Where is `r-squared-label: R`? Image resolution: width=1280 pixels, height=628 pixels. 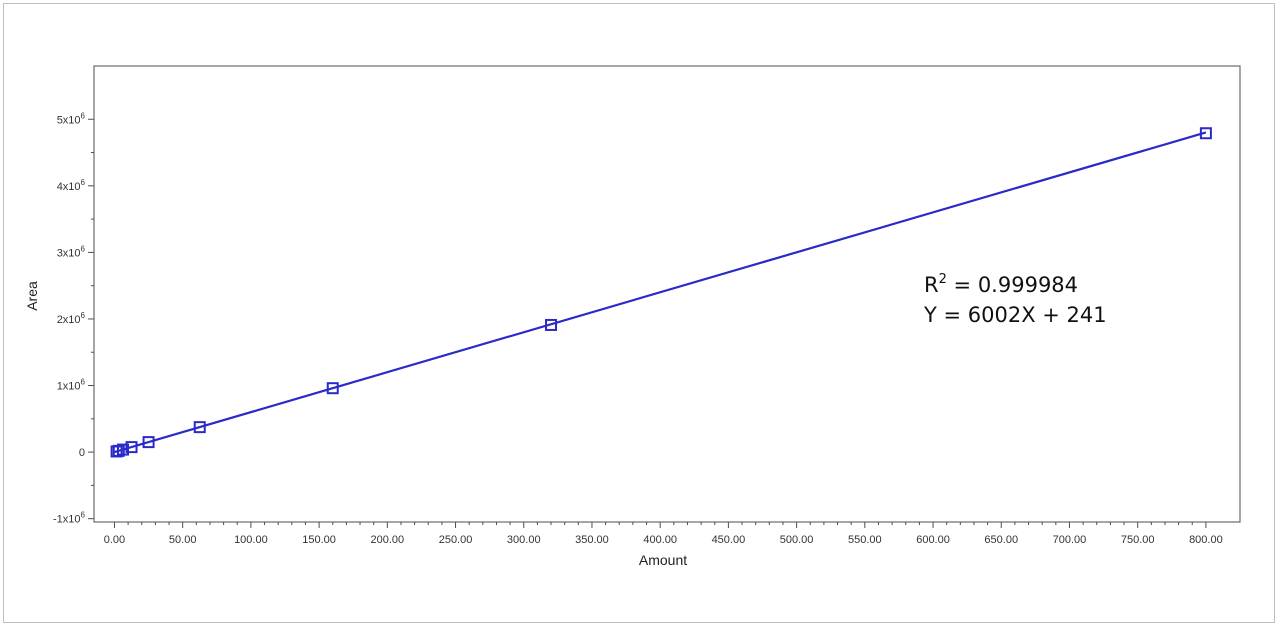 r-squared-label: R is located at coordinates (931, 285).